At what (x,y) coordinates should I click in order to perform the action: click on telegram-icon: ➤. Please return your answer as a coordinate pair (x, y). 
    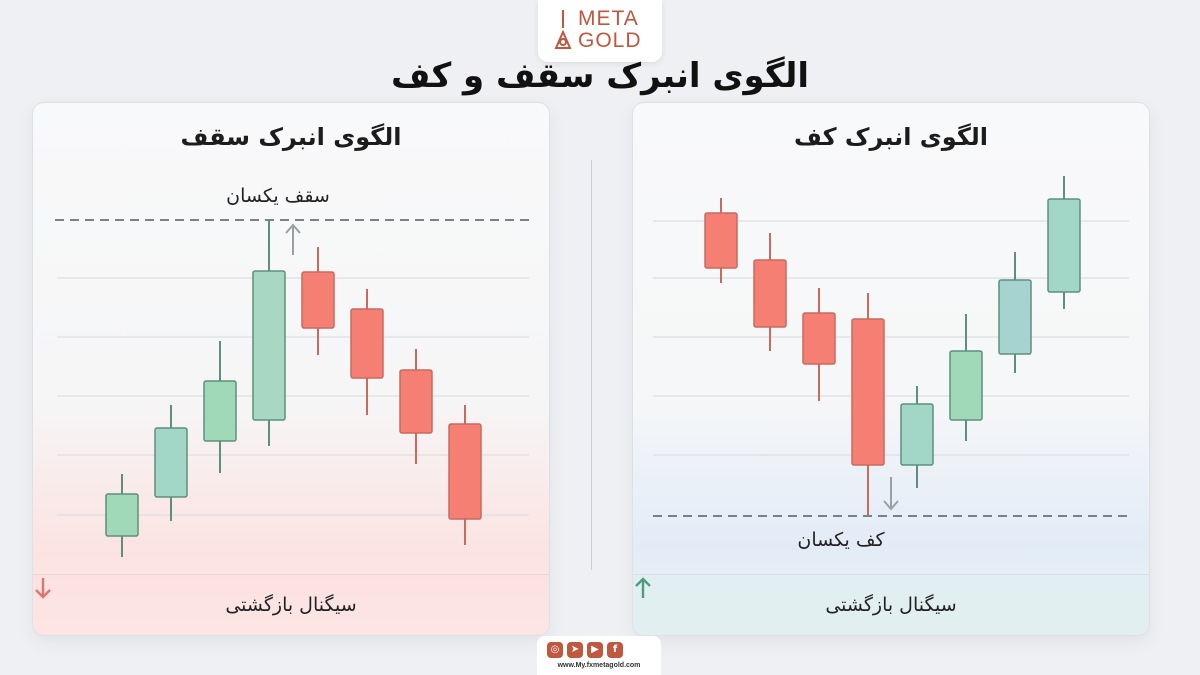
    Looking at the image, I should click on (575, 650).